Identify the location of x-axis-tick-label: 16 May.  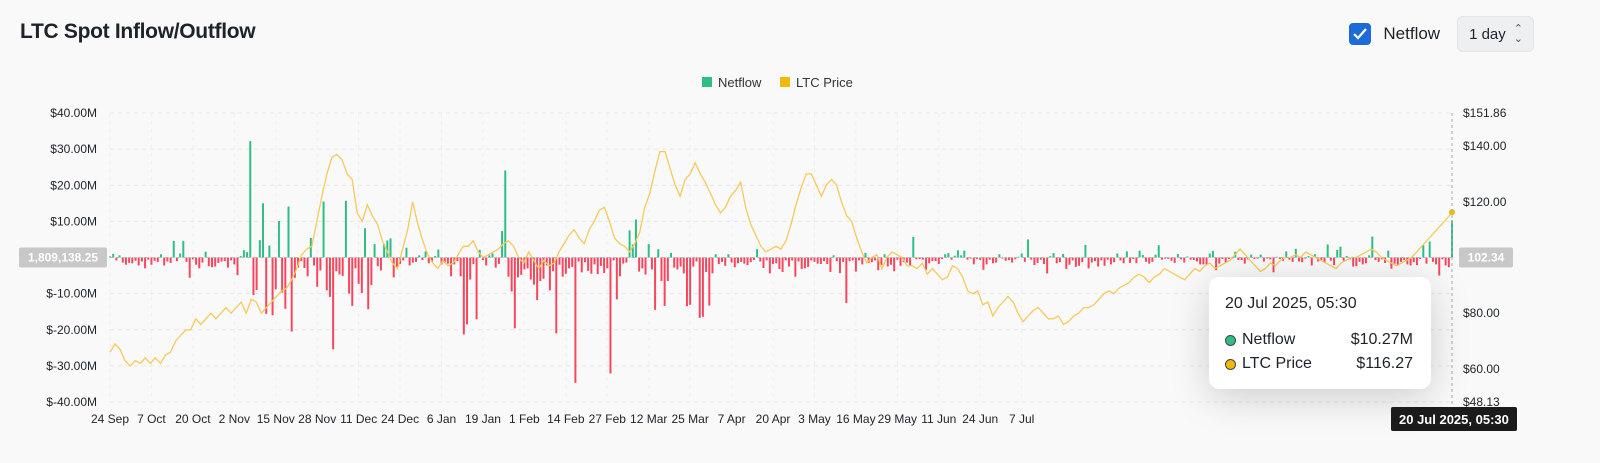
(855, 419).